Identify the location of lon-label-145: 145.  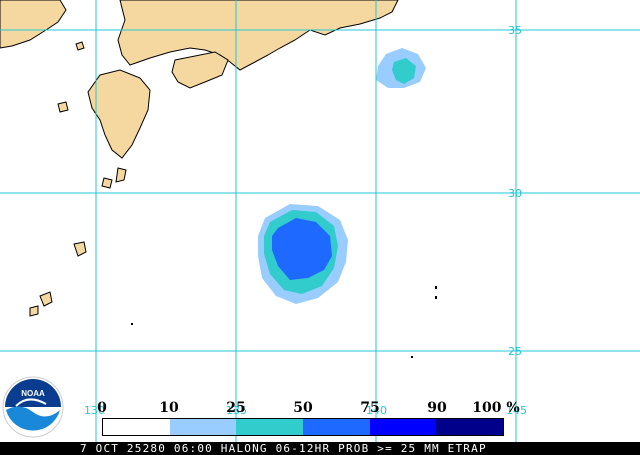
(516, 410).